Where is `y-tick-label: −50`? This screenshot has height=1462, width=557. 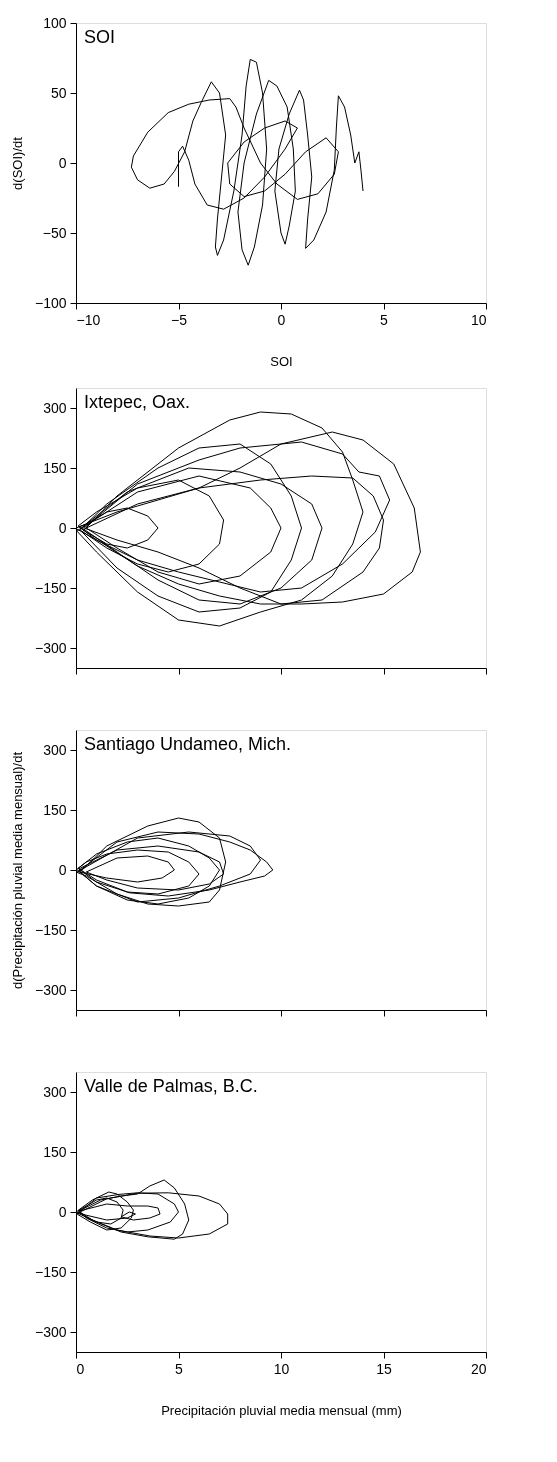 y-tick-label: −50 is located at coordinates (54, 232).